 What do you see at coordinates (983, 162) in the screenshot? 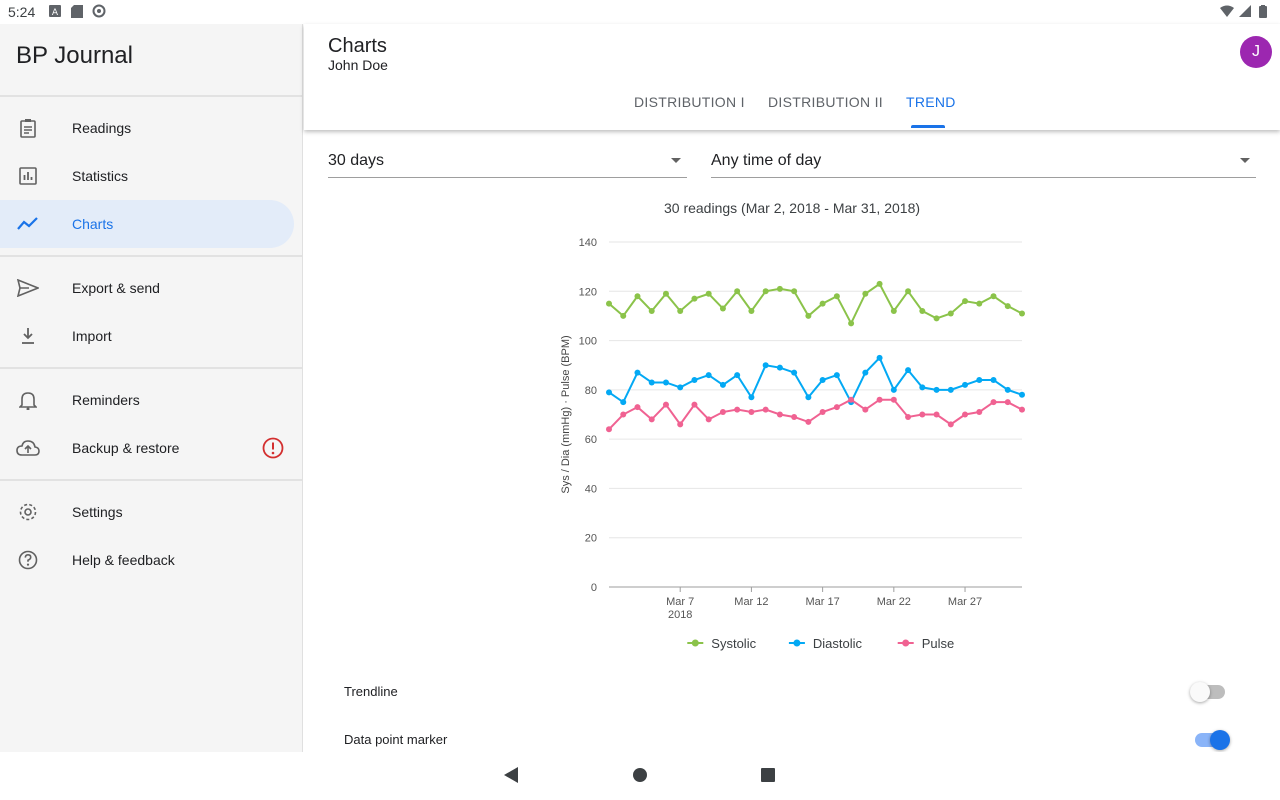
I see `time-of-day-select: Any time of day` at bounding box center [983, 162].